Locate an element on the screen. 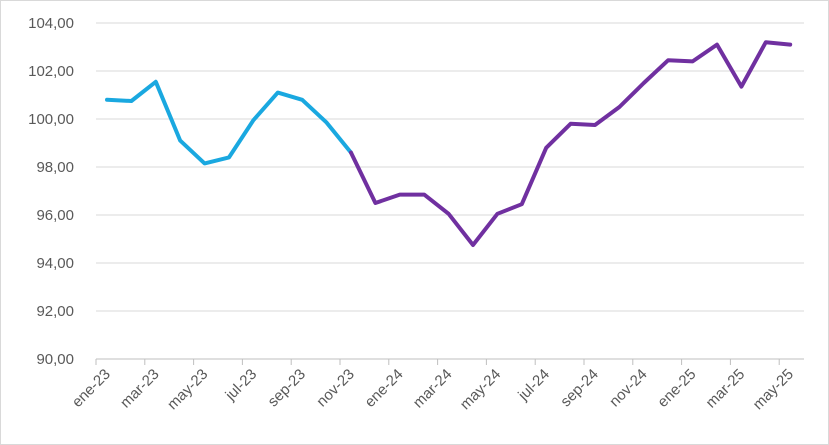 This screenshot has width=829, height=445. x-tick-label: ene-23 is located at coordinates (91, 388).